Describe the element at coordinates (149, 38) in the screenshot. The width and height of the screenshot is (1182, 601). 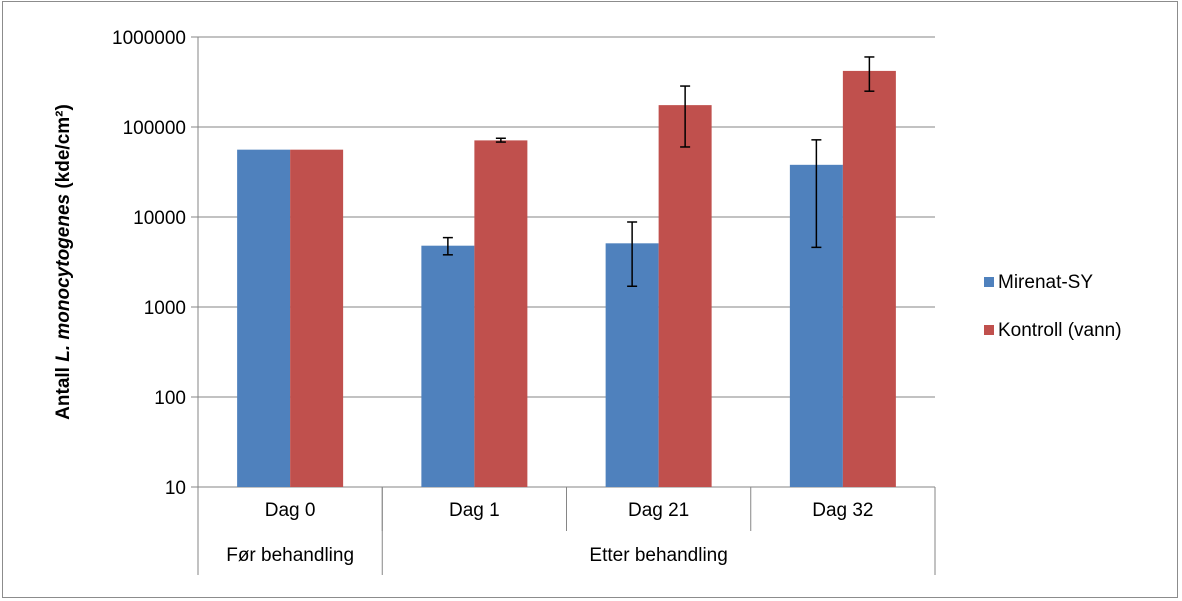
I see `y-tick-label: 1000000` at that location.